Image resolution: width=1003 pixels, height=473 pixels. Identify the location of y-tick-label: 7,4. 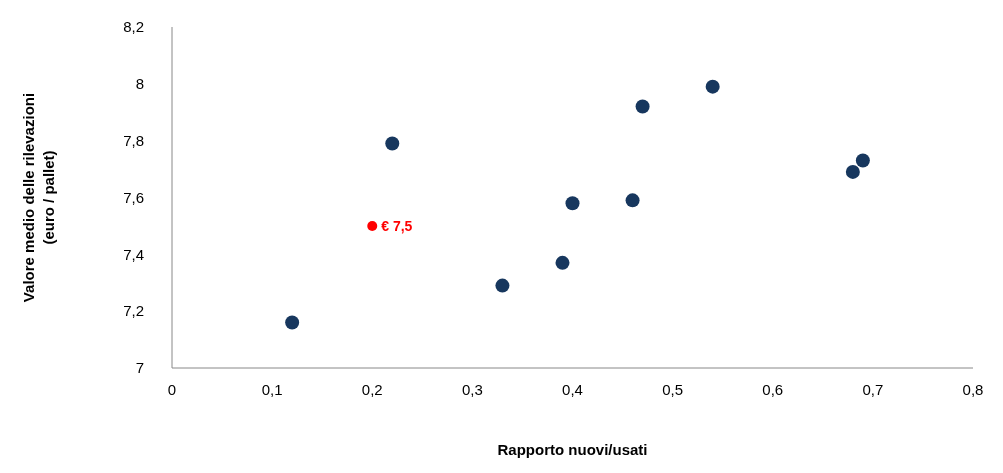
(133, 254).